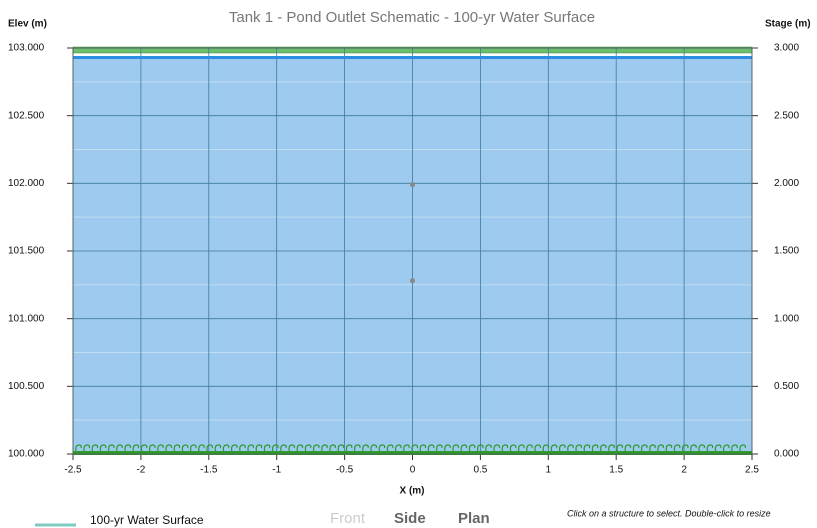 The width and height of the screenshot is (817, 528). Describe the element at coordinates (786, 386) in the screenshot. I see `y2-tick-label: 0.500` at that location.